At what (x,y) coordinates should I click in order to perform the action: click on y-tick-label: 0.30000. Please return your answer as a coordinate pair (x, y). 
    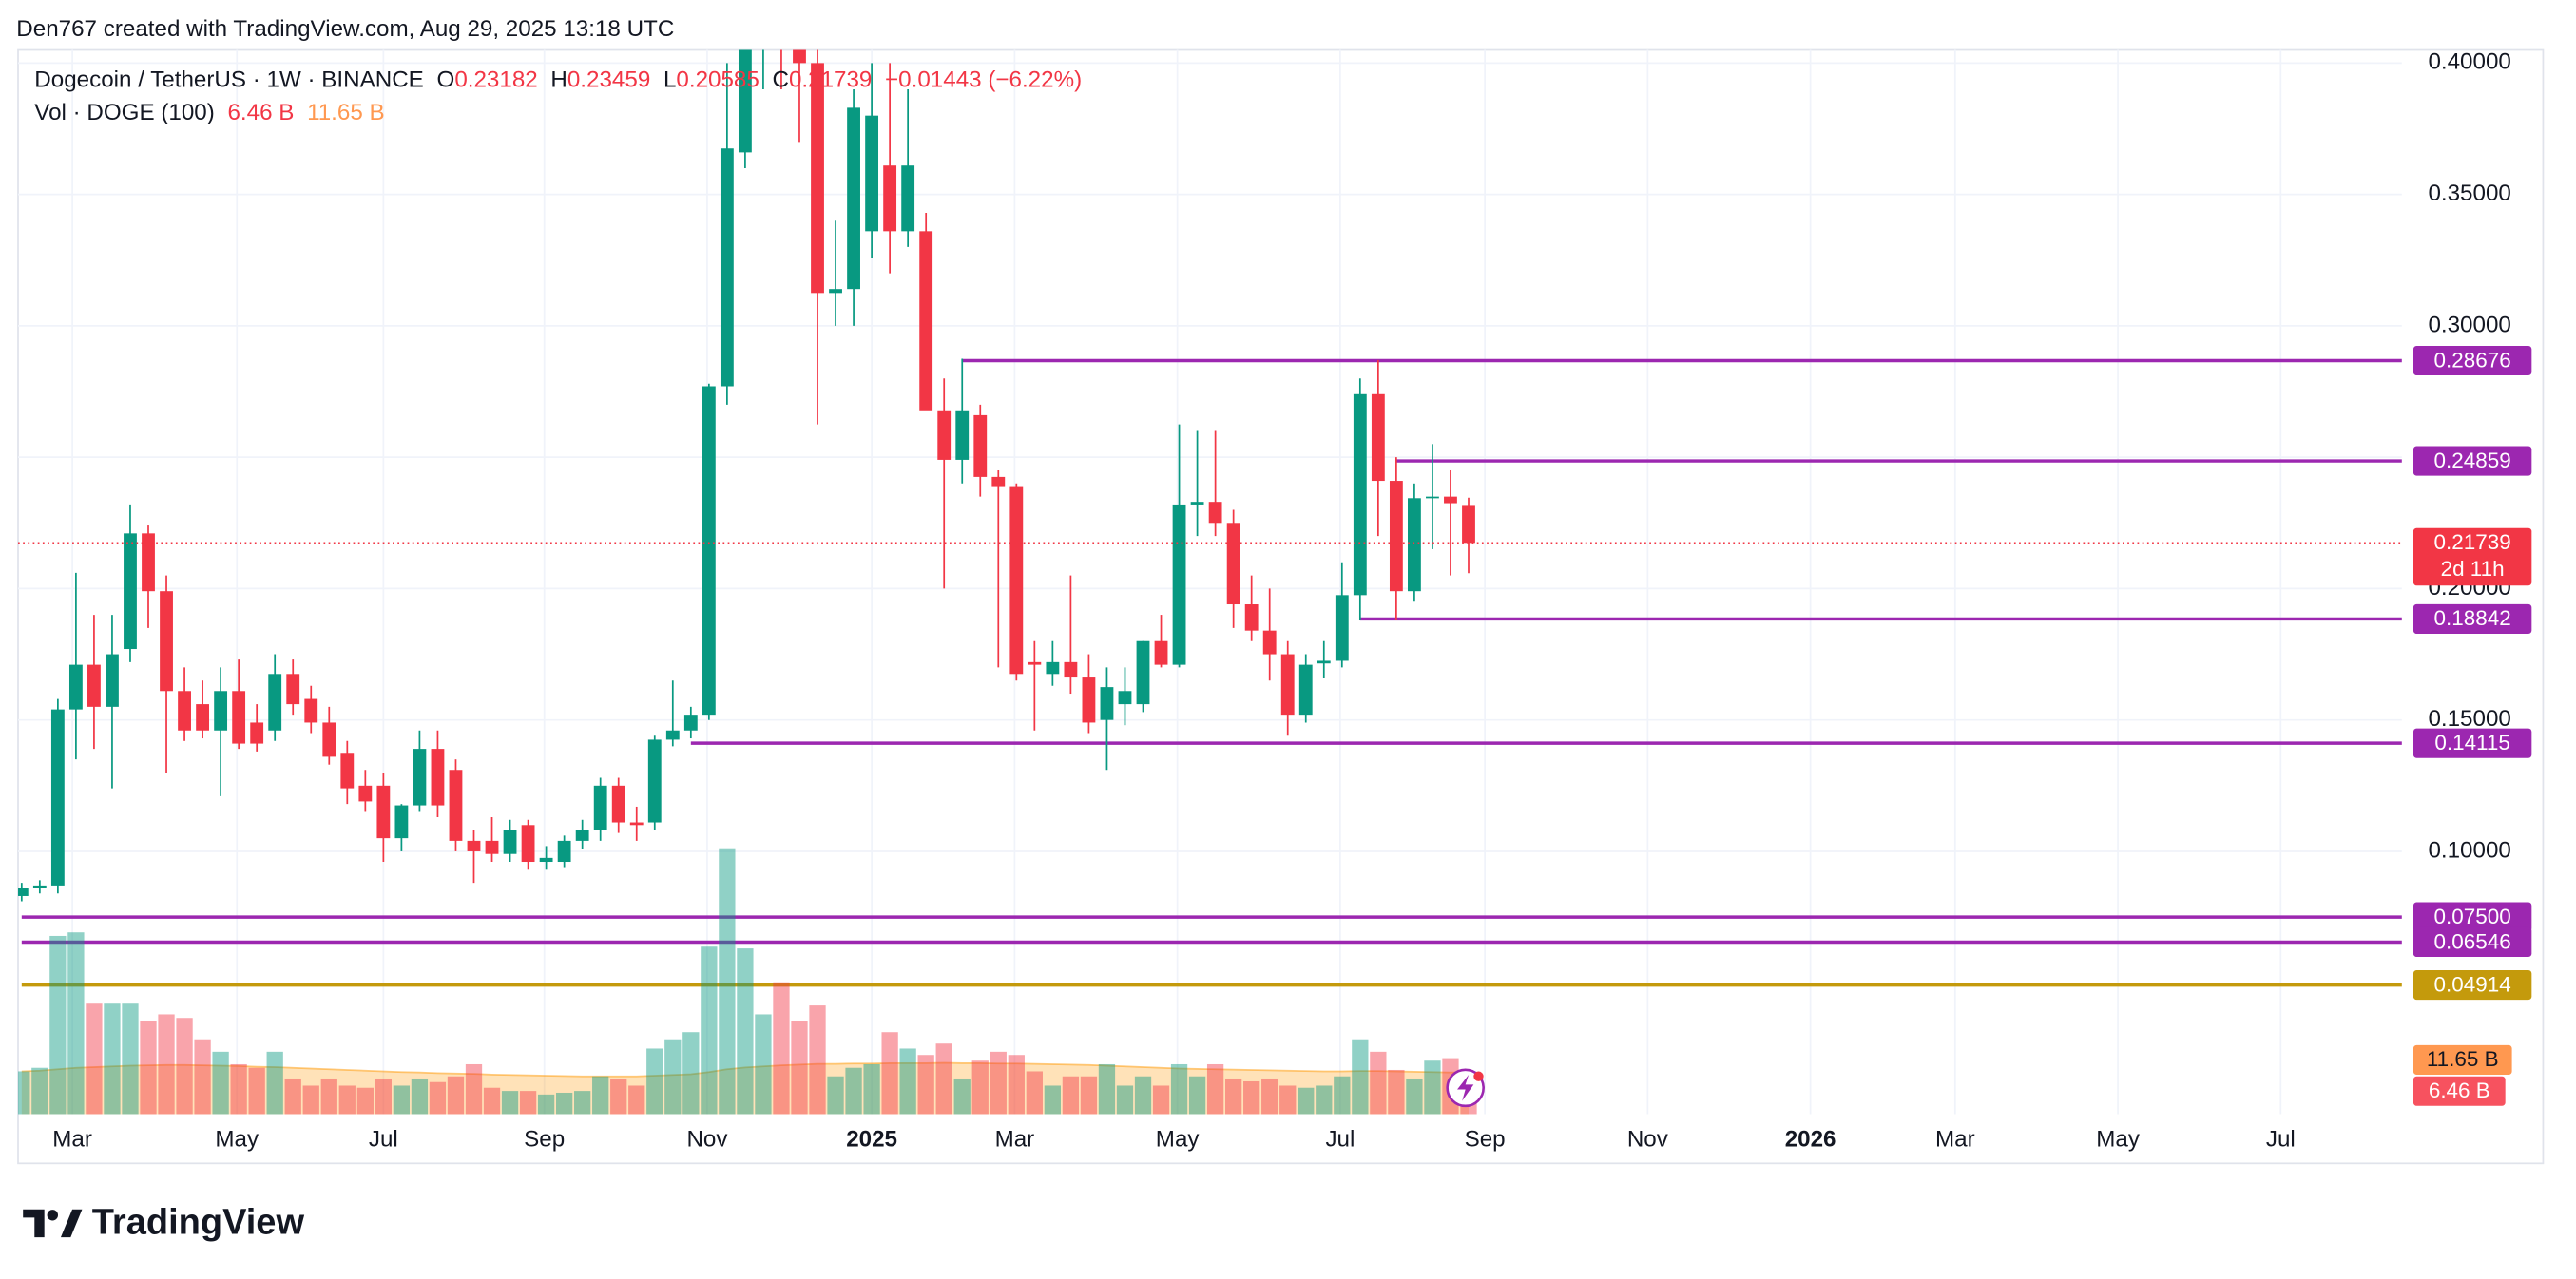
    Looking at the image, I should click on (2469, 325).